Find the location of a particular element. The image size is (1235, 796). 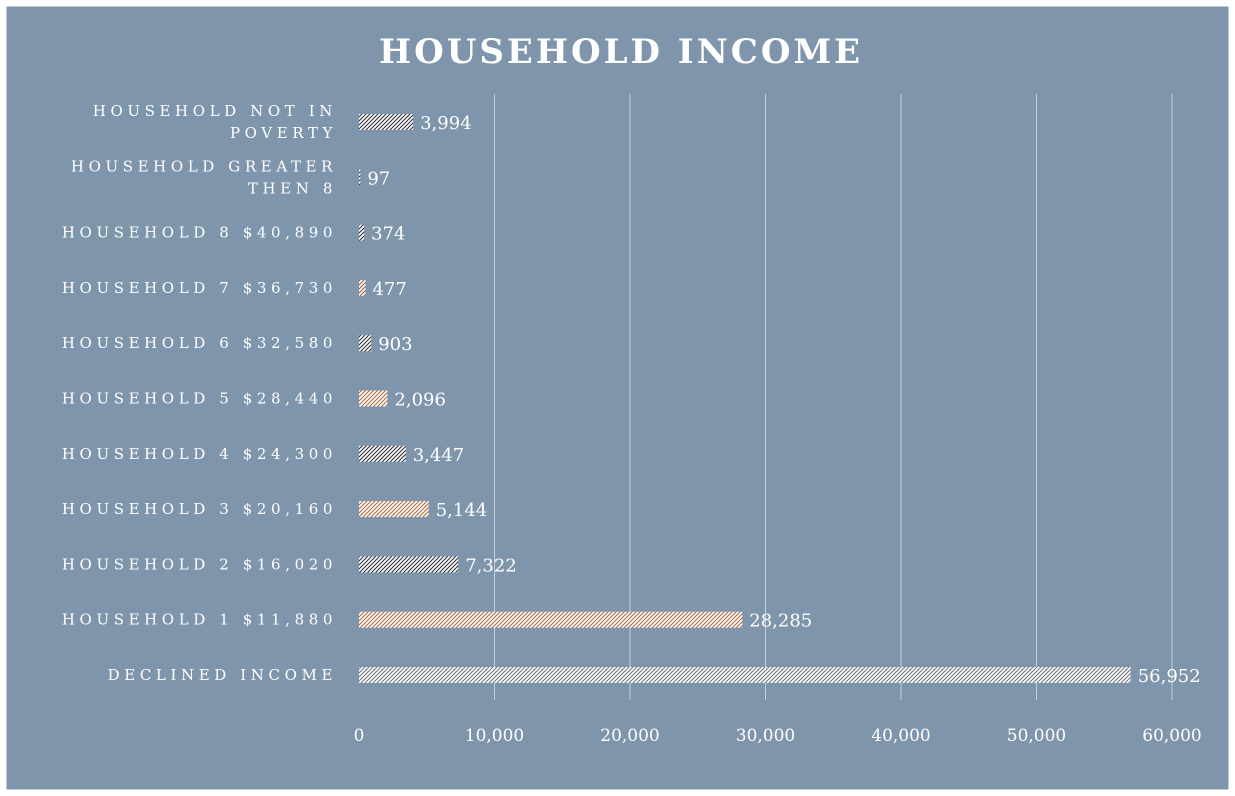

data-label: 28,285 is located at coordinates (780, 621).